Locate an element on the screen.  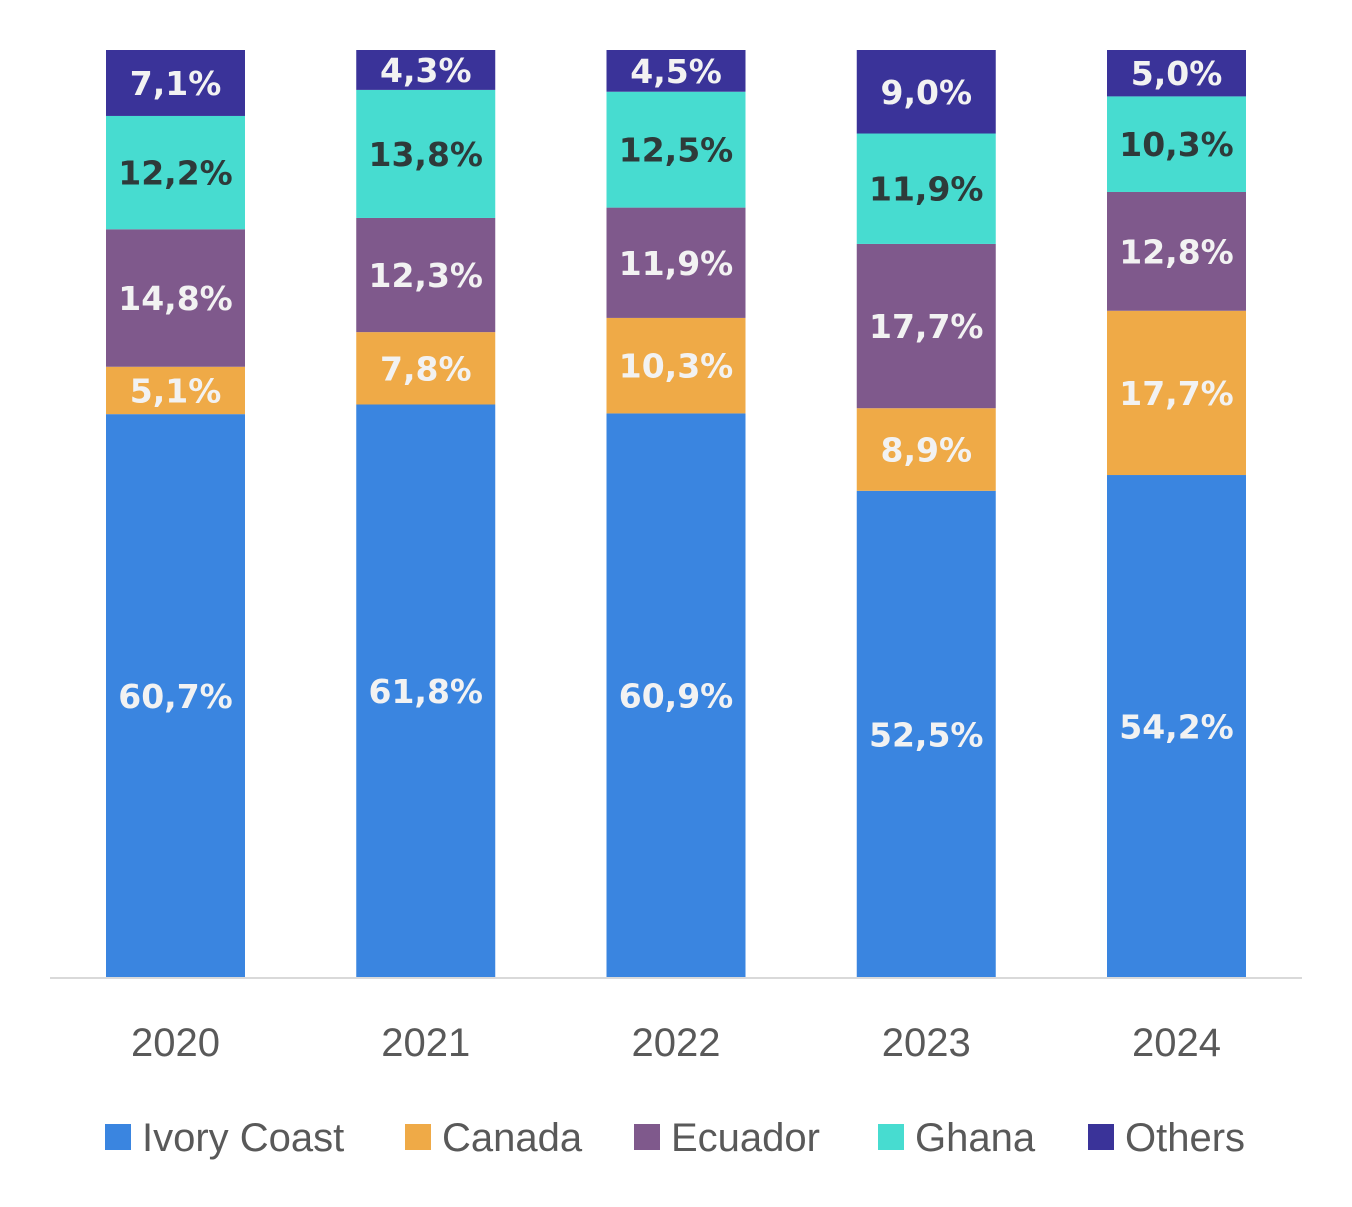
data-label-ecuador-2024: 12,8% is located at coordinates (1176, 251).